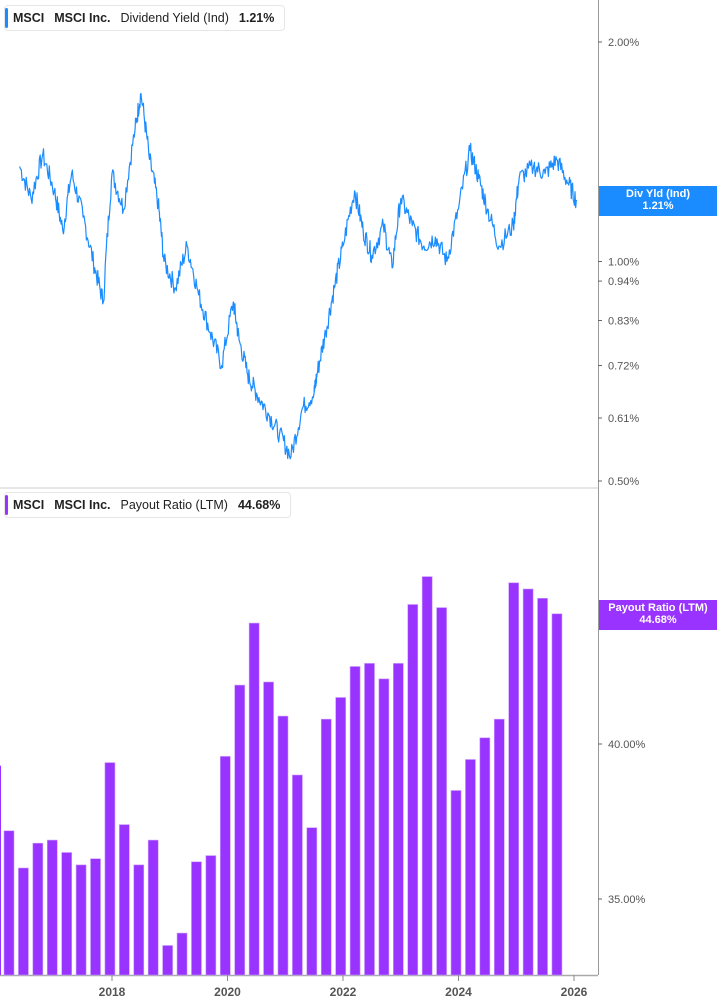 The height and width of the screenshot is (1005, 717). What do you see at coordinates (259, 505) in the screenshot?
I see `legend-value: 44.68%` at bounding box center [259, 505].